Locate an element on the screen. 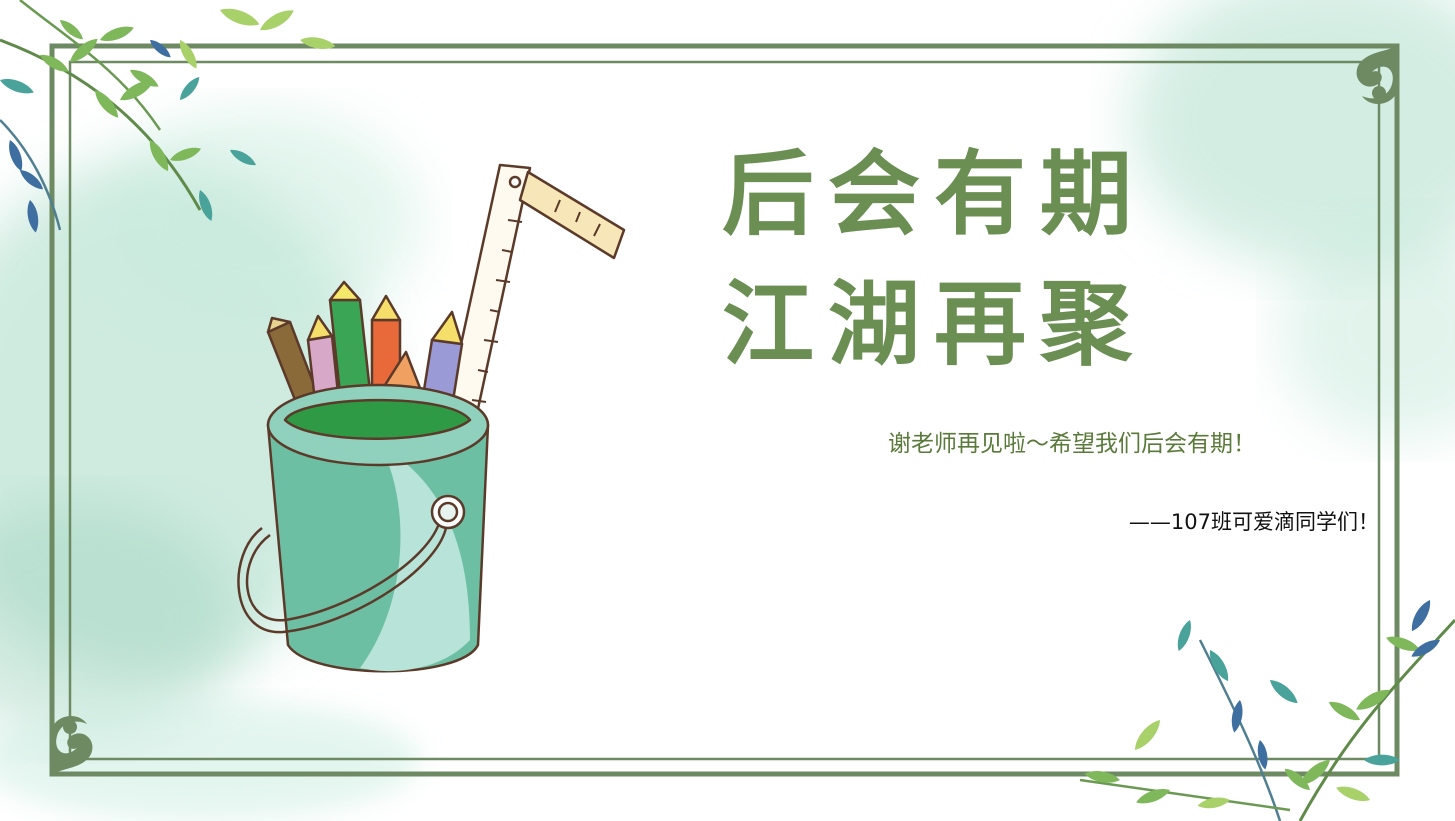  leaf-branch-bottom-right is located at coordinates (1267, 709).